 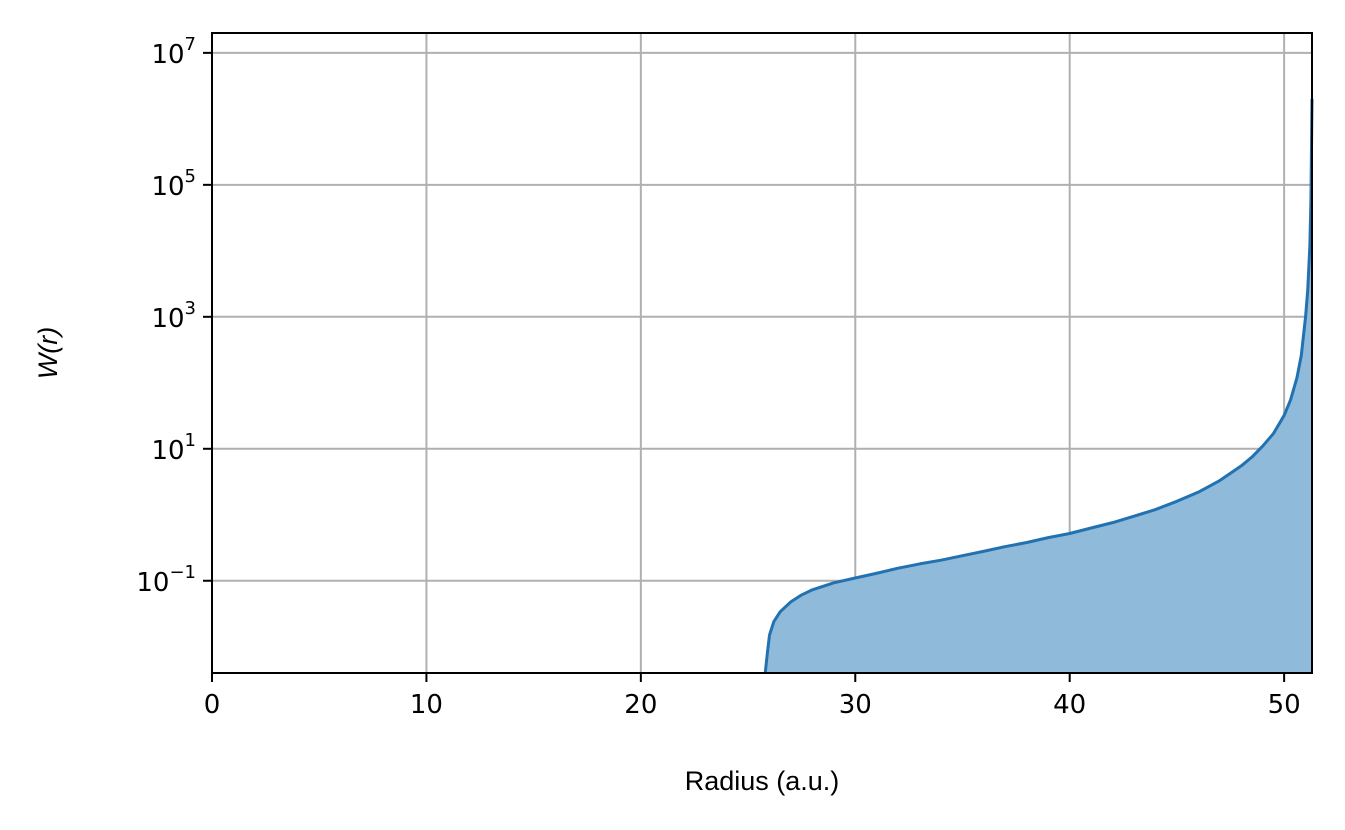 What do you see at coordinates (190, 176) in the screenshot?
I see `y-tick-exponent: 5` at bounding box center [190, 176].